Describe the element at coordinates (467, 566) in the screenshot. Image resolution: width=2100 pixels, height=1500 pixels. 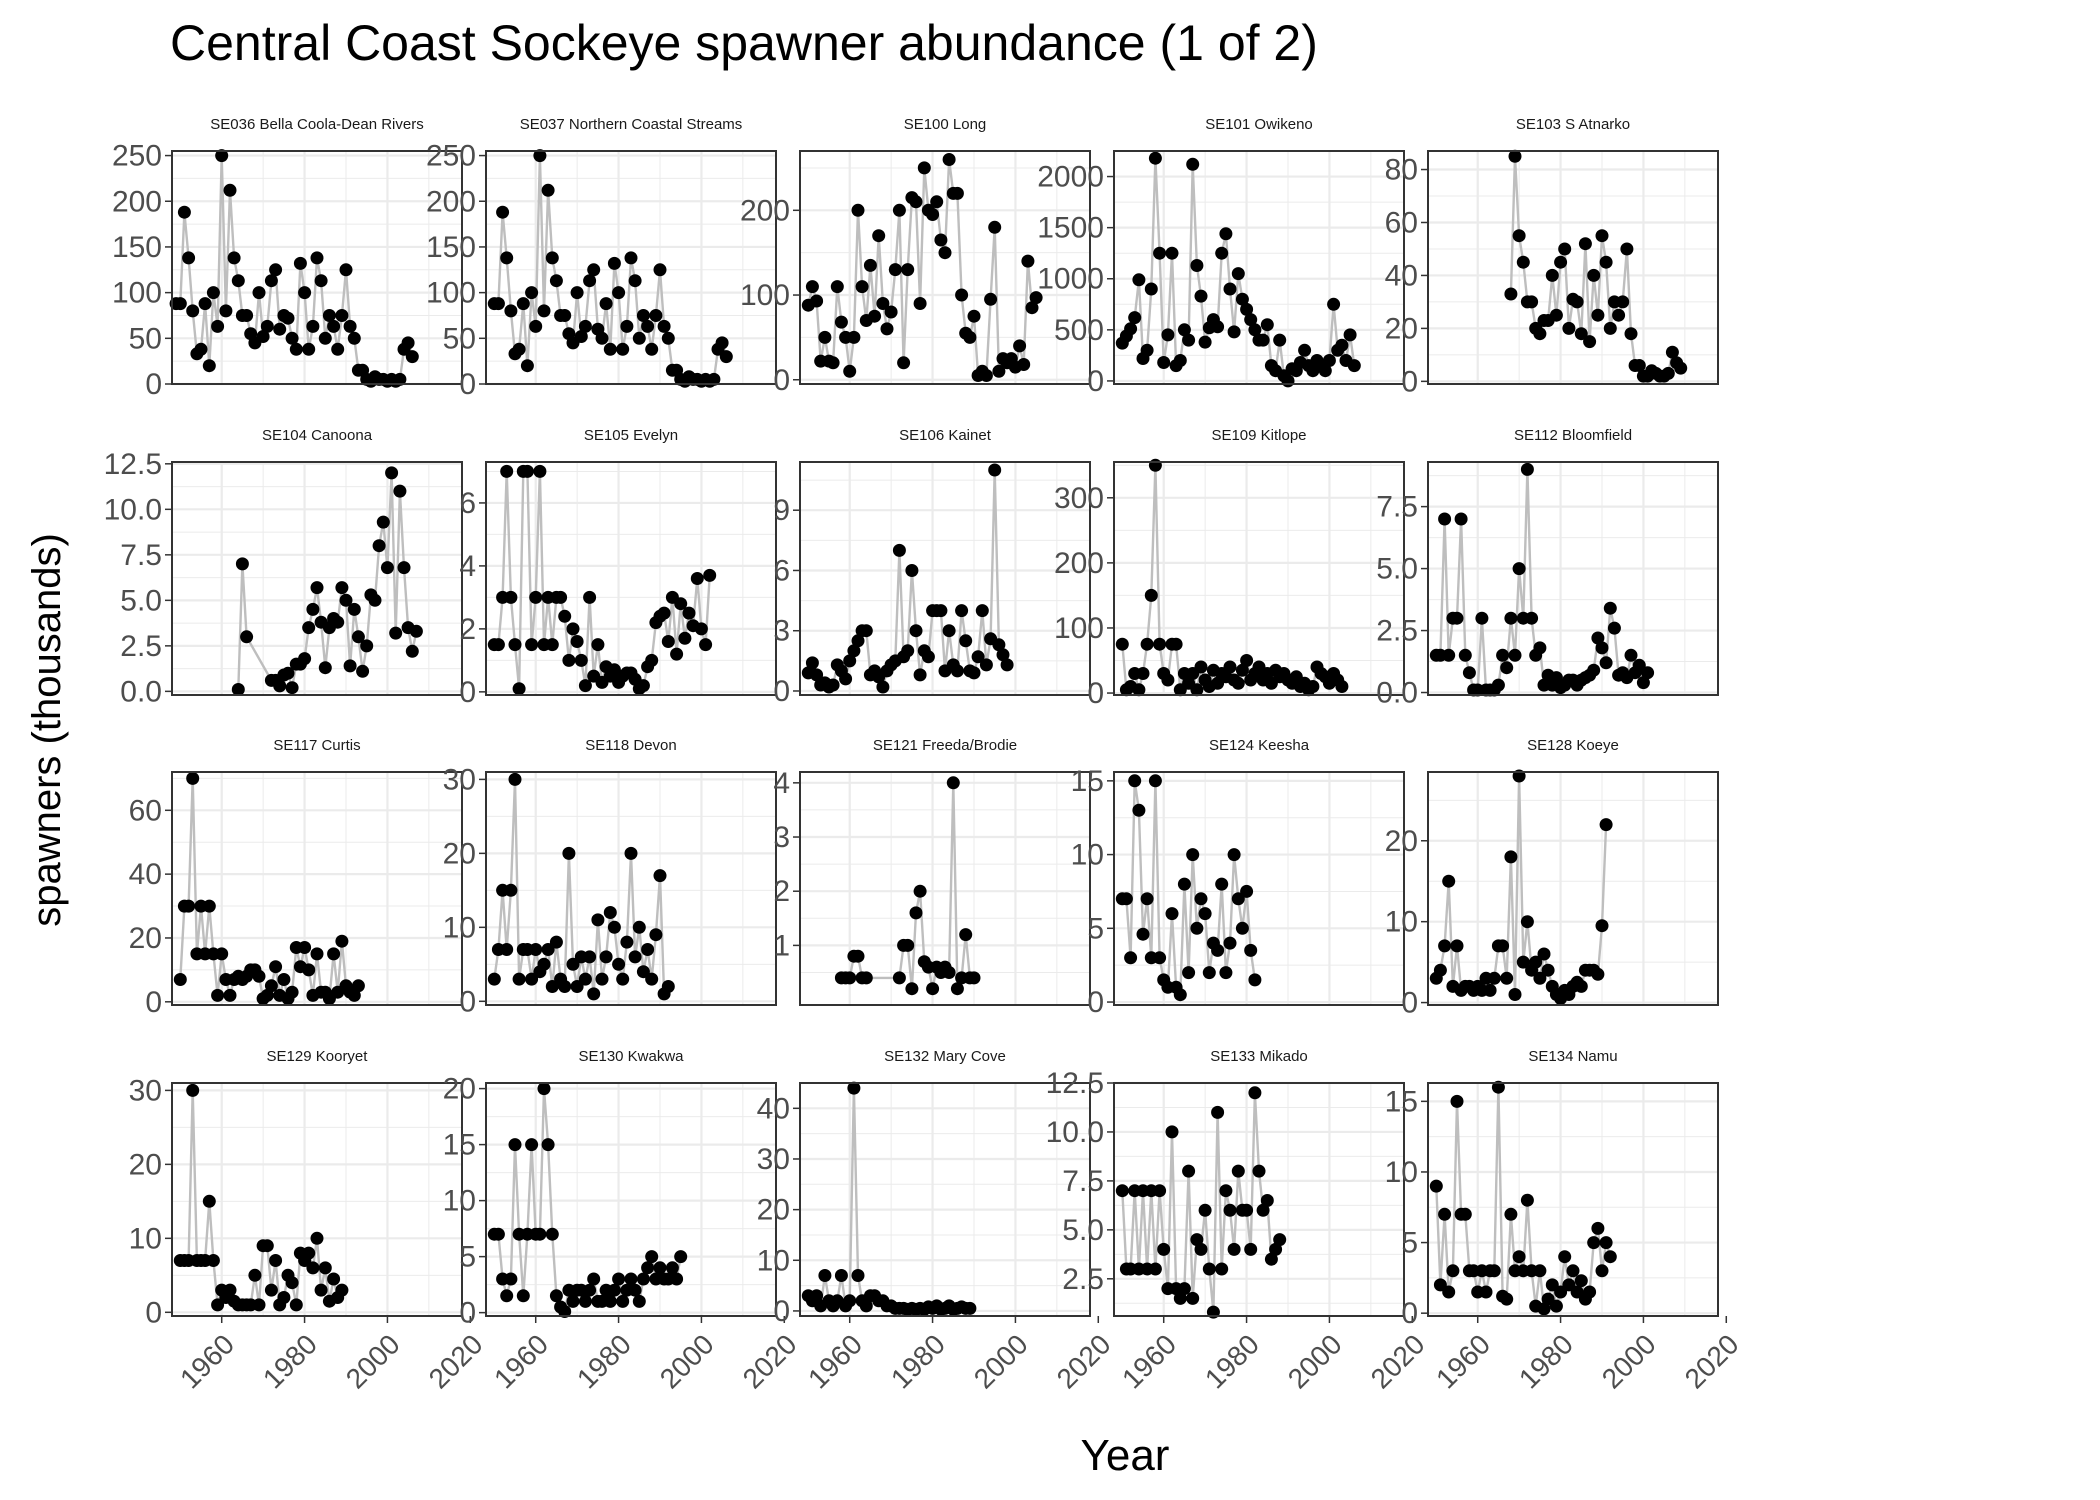
I see `y-tick-label: 4` at that location.